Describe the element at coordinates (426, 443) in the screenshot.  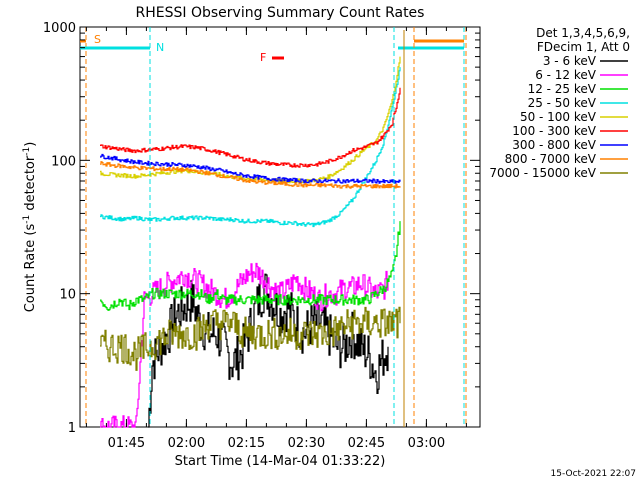
I see `x-tick-label-5: 03:00` at that location.